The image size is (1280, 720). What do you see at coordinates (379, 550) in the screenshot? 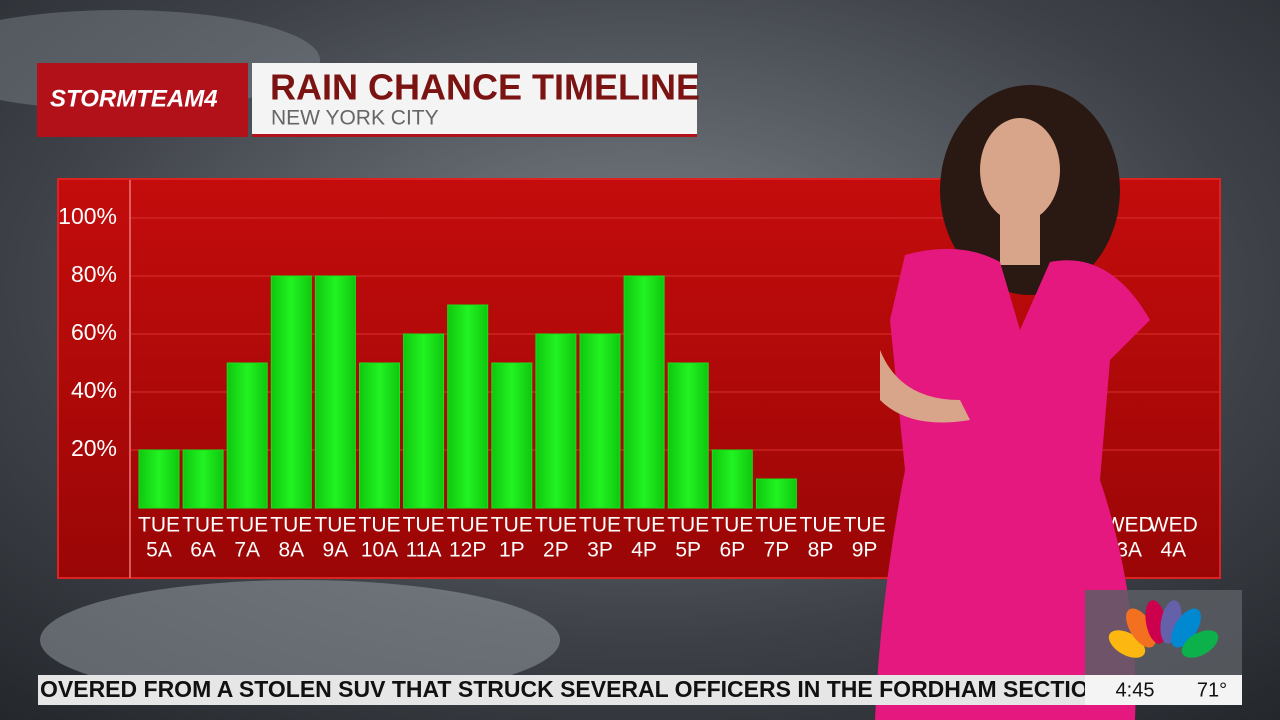
I see `x-tick-label: 10A` at bounding box center [379, 550].